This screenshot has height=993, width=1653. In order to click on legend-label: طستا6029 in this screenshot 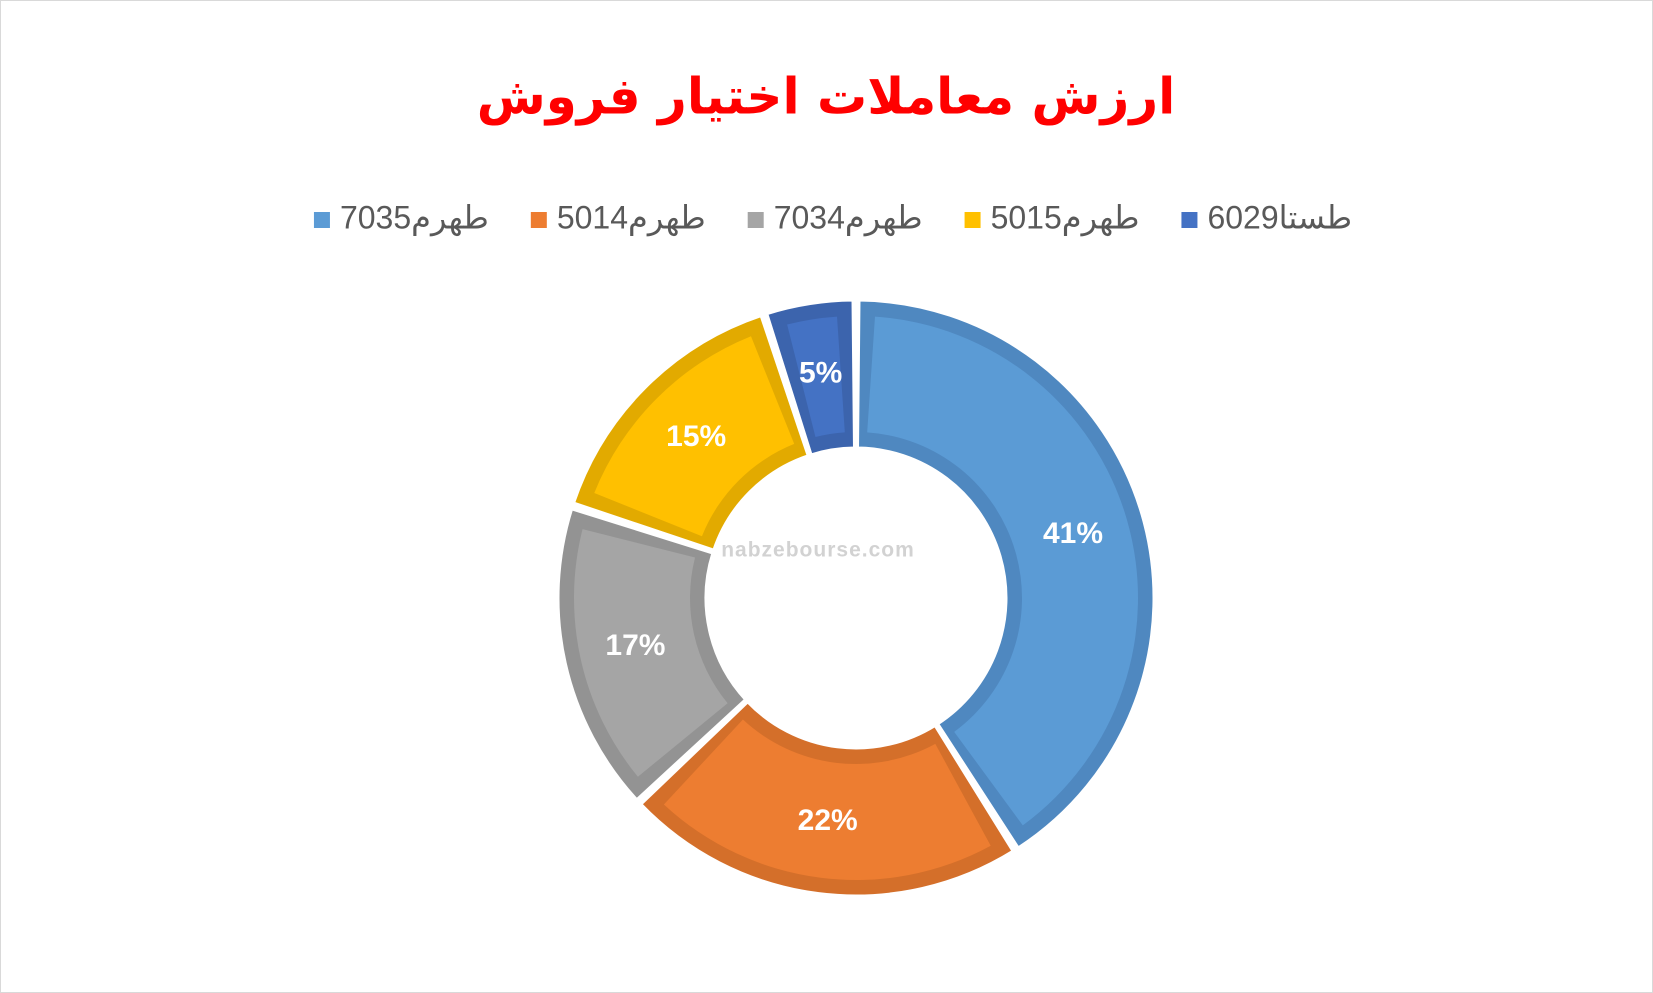, I will do `click(1279, 217)`.